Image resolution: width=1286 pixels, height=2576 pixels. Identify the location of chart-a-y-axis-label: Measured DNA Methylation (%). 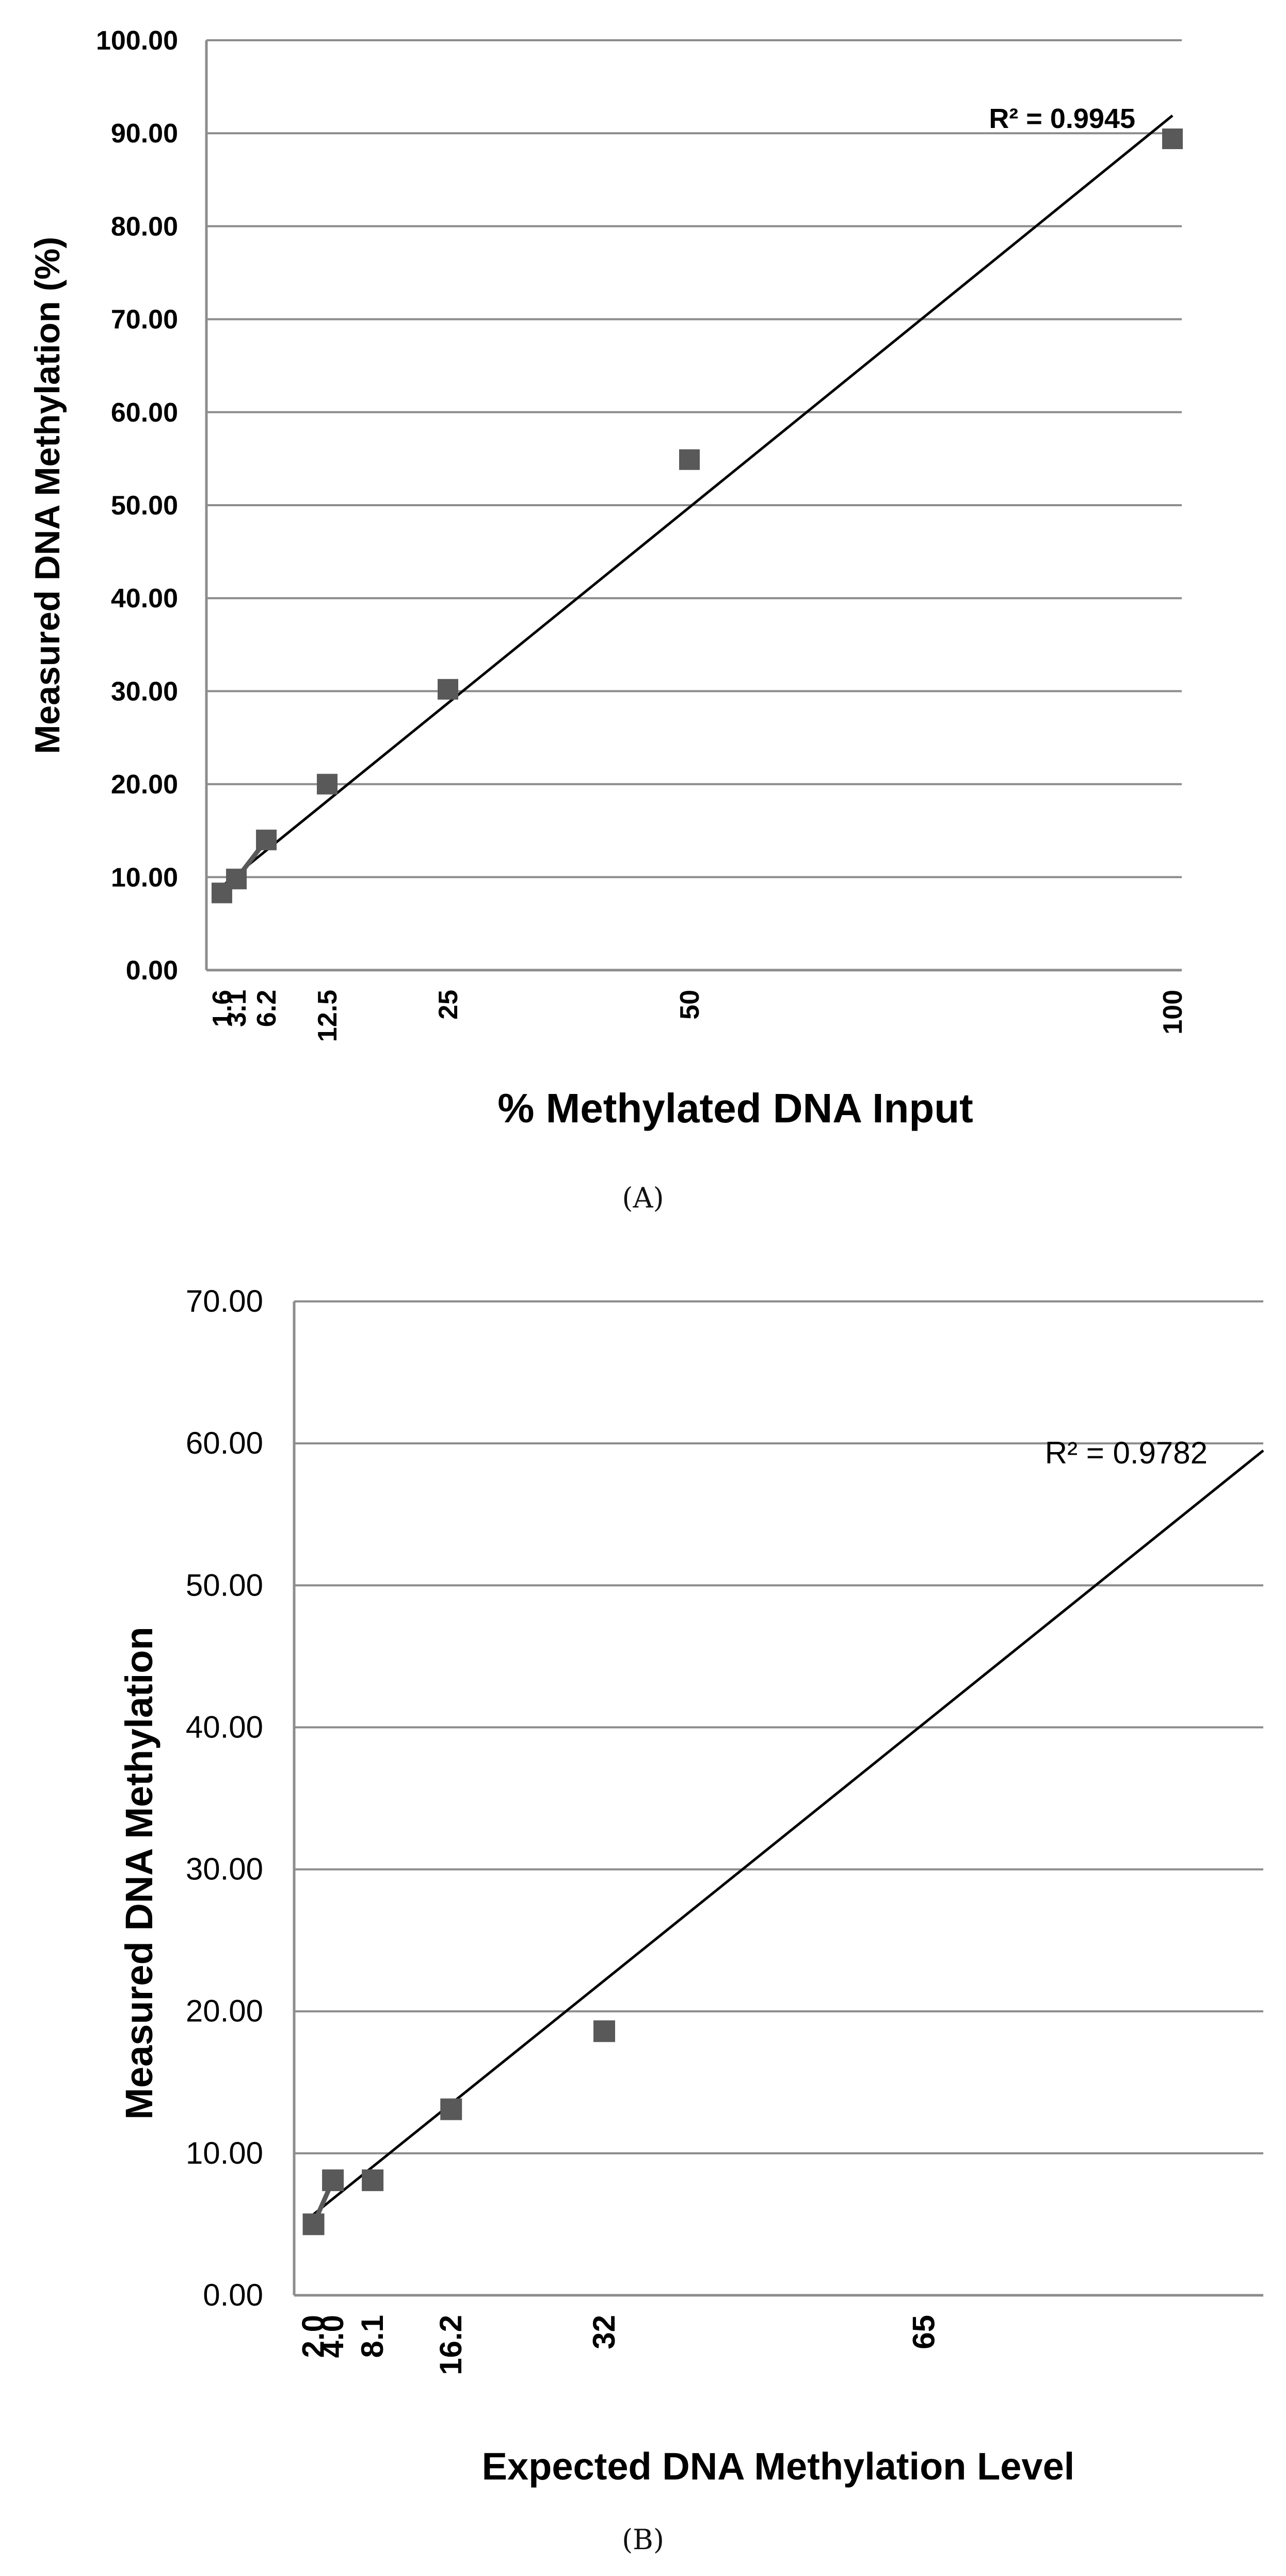
(47, 496).